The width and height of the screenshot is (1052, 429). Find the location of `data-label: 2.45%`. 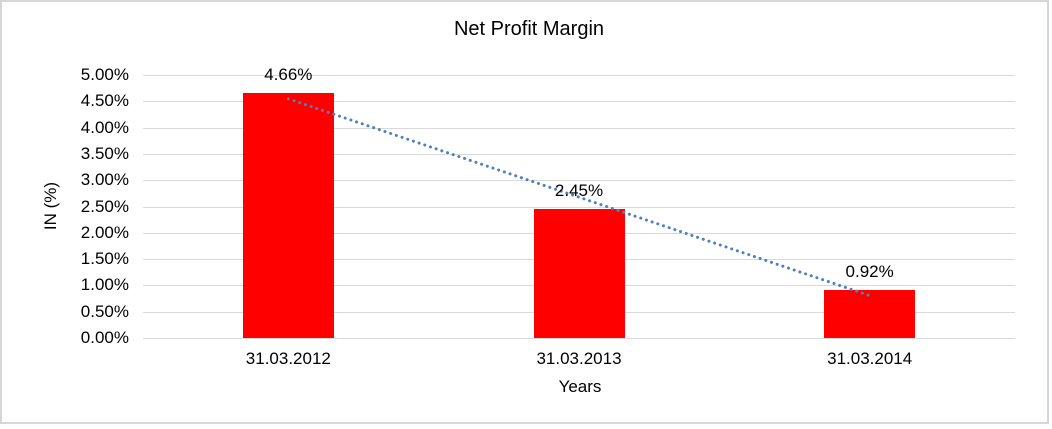

data-label: 2.45% is located at coordinates (579, 191).